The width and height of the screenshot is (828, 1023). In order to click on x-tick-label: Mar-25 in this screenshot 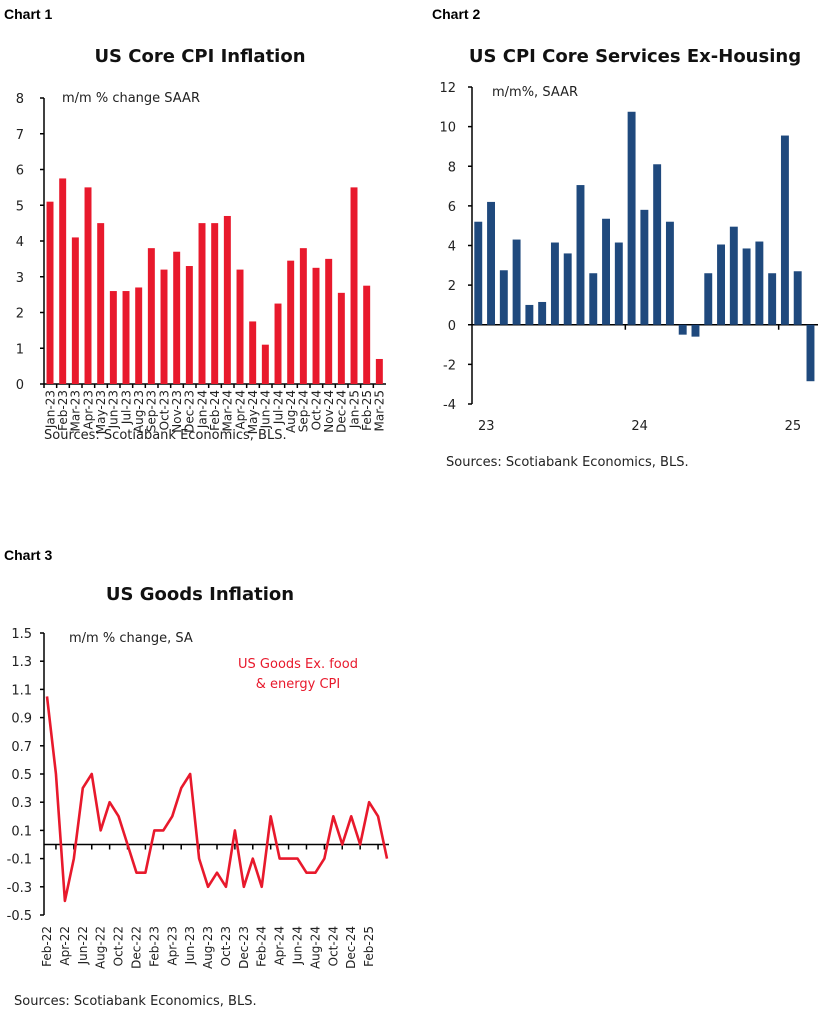, I will do `click(380, 410)`.